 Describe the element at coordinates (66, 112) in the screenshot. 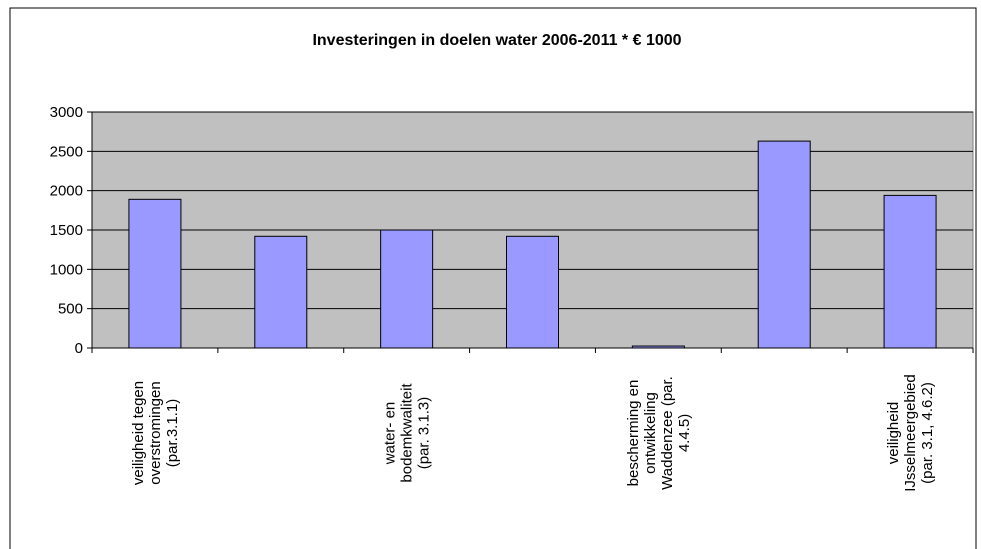

I see `y-tick-label: 3000` at that location.